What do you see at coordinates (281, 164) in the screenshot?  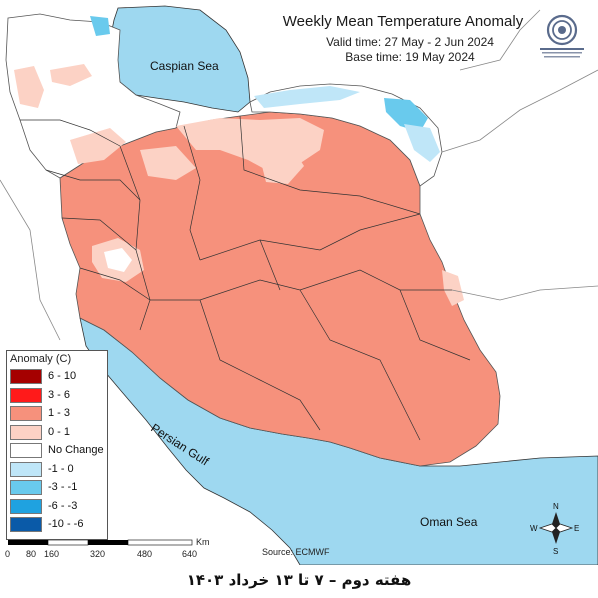 I see `central-north-light-warm` at bounding box center [281, 164].